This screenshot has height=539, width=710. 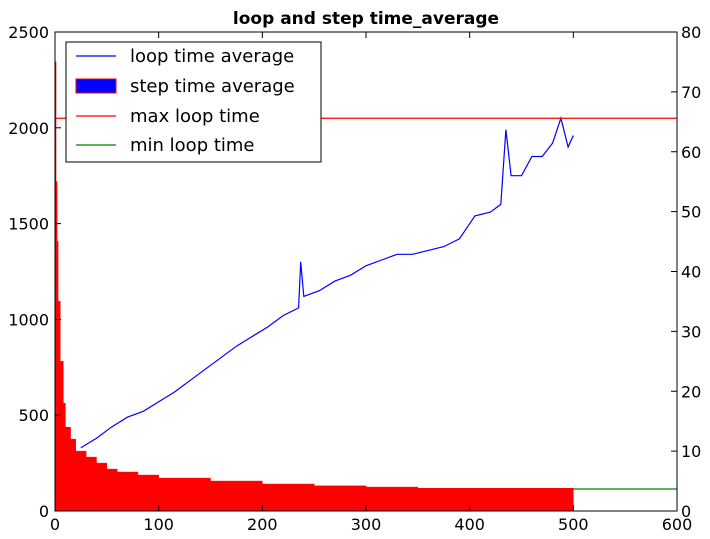 I want to click on y-left-tick-label: 1000, so click(x=28, y=319).